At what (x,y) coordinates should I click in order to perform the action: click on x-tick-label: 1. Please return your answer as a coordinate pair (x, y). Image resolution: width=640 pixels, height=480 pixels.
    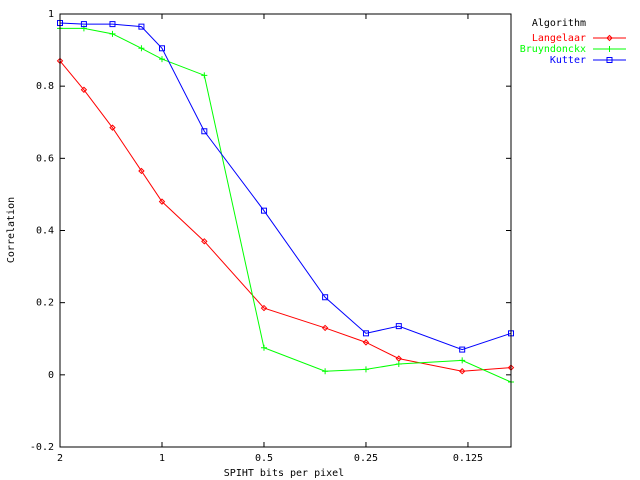
    Looking at the image, I should click on (162, 458).